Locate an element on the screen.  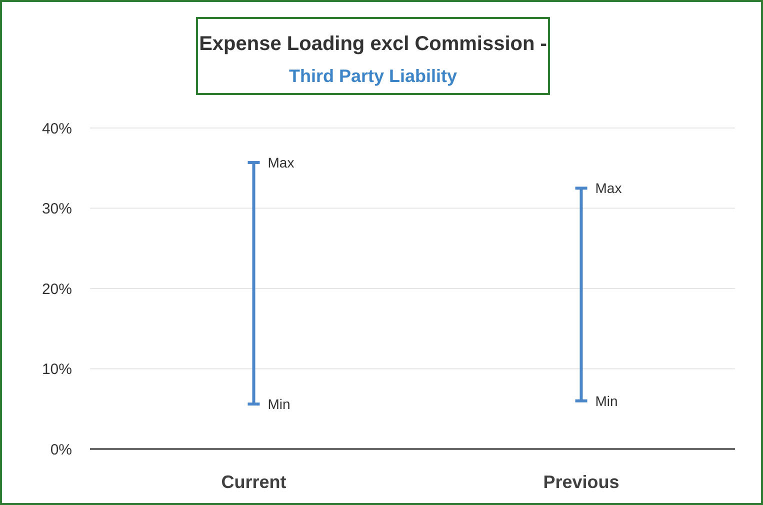
x-tick-label: Previous is located at coordinates (581, 482).